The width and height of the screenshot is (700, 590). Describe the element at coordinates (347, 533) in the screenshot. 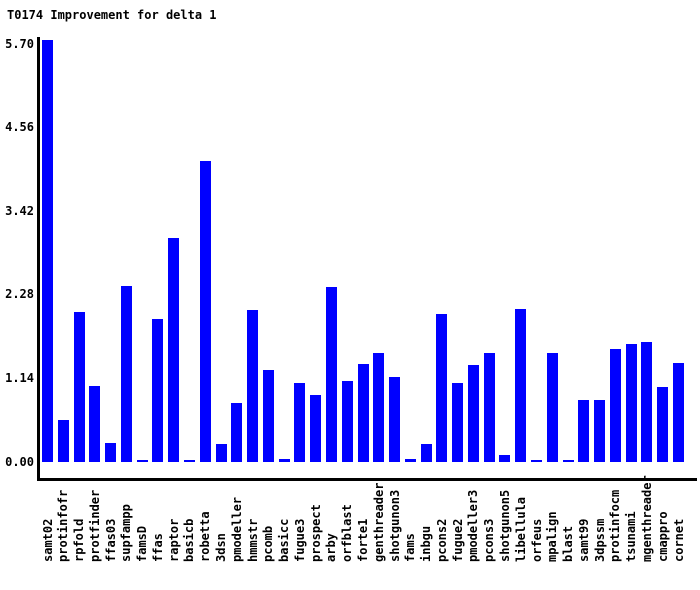

I see `x-category-label: orfblast` at that location.